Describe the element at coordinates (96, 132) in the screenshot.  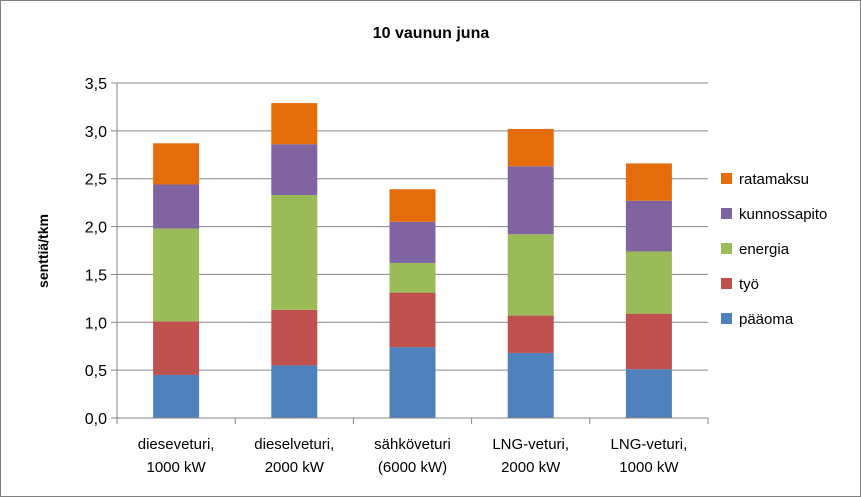
I see `y-tick-label: 3,0` at that location.